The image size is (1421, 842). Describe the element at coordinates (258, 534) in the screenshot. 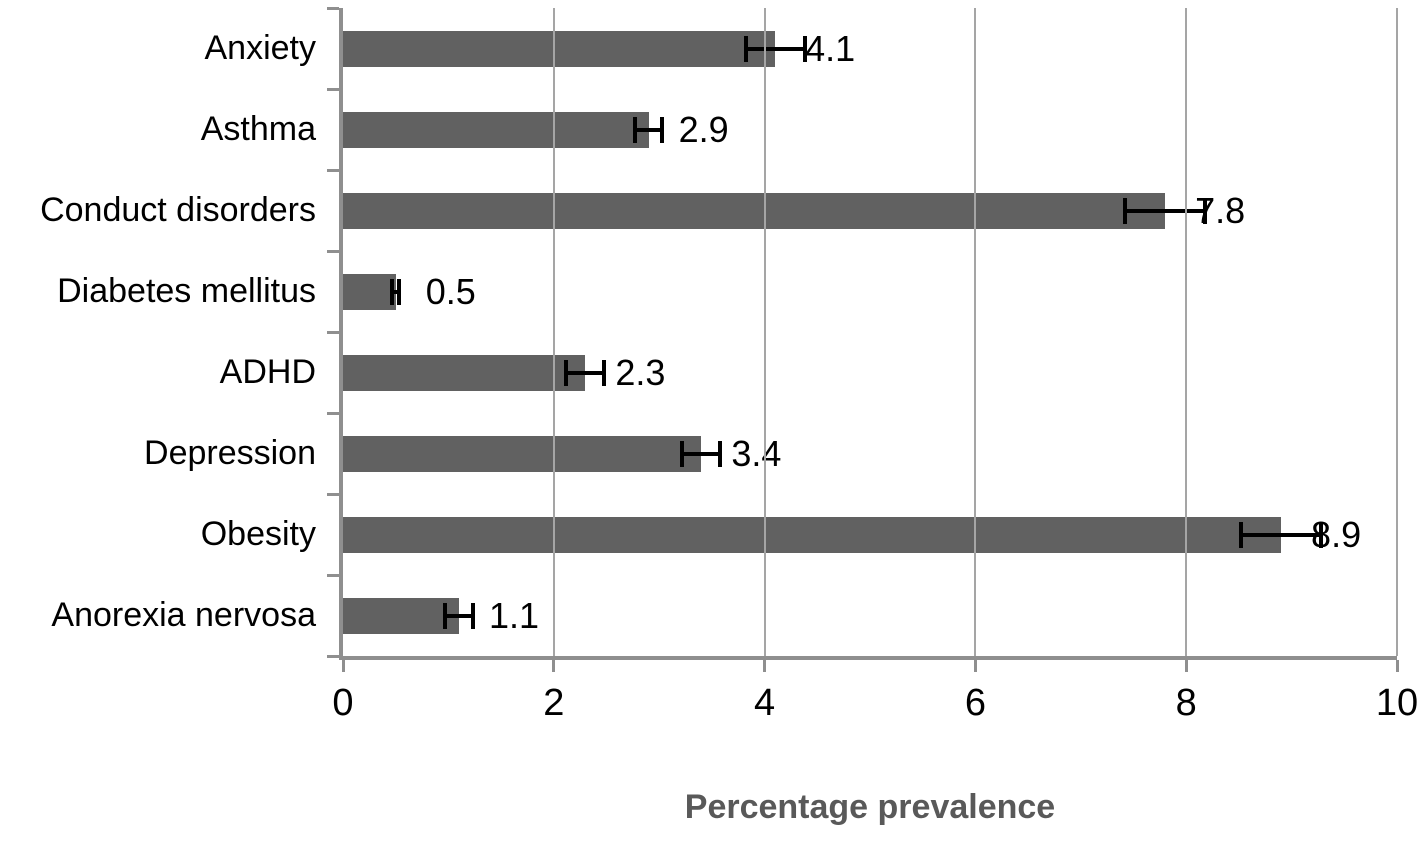

I see `category-label: Obesity` at that location.